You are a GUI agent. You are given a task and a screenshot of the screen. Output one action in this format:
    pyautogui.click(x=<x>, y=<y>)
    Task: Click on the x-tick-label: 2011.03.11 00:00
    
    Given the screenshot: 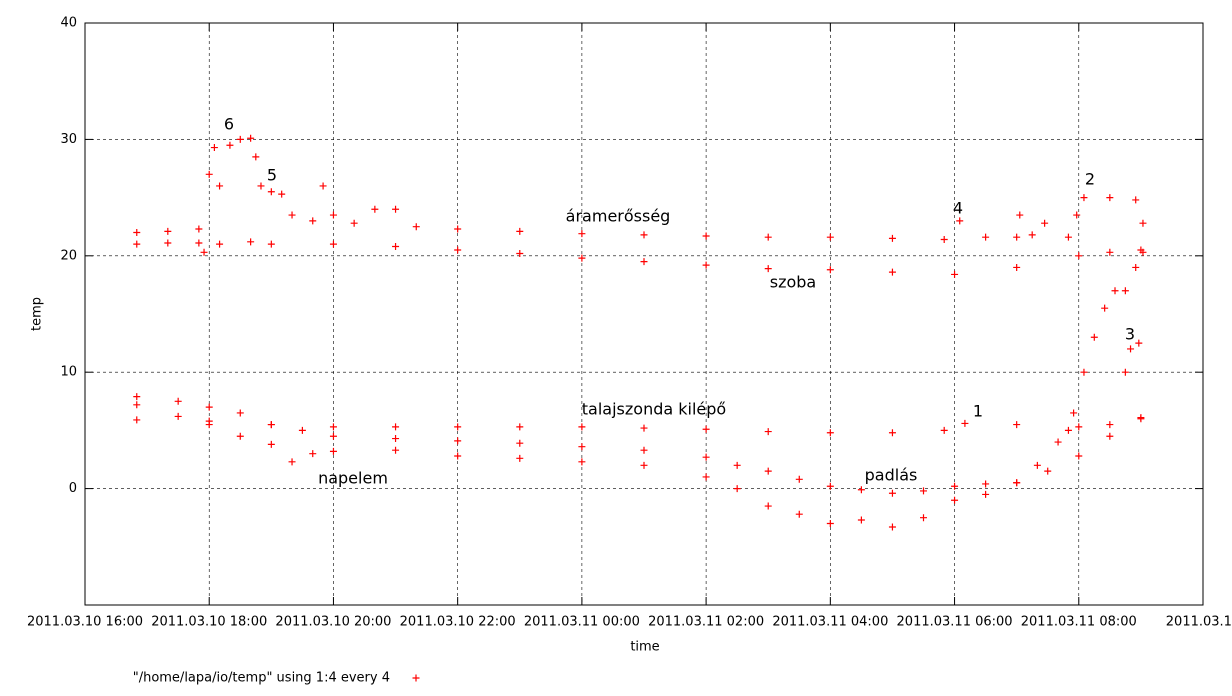 What is the action you would take?
    pyautogui.click(x=582, y=622)
    